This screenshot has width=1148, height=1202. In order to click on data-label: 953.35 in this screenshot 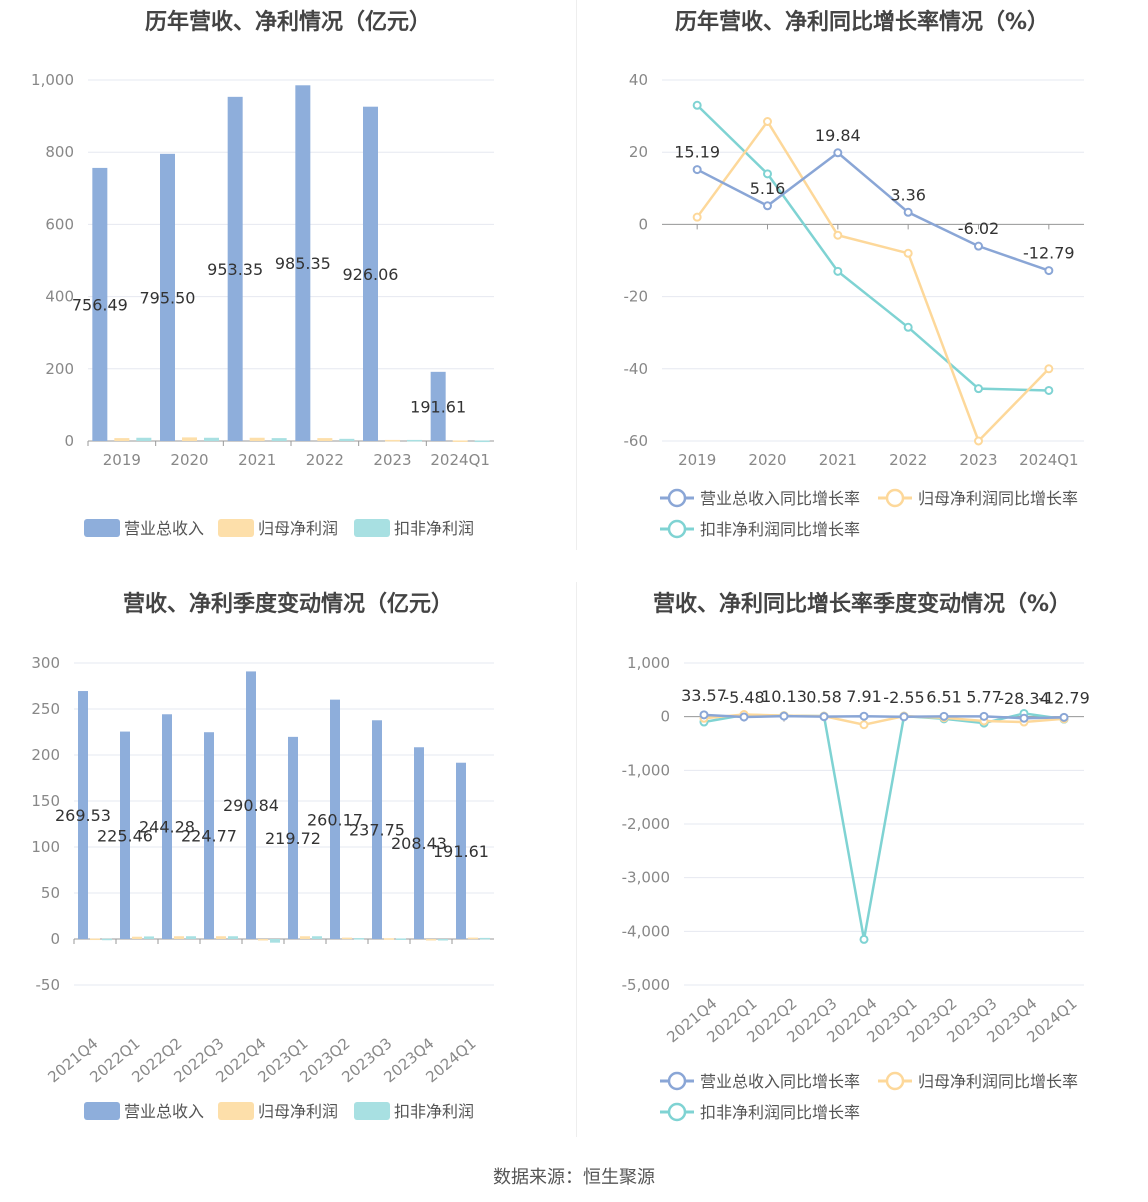, I will do `click(235, 269)`.